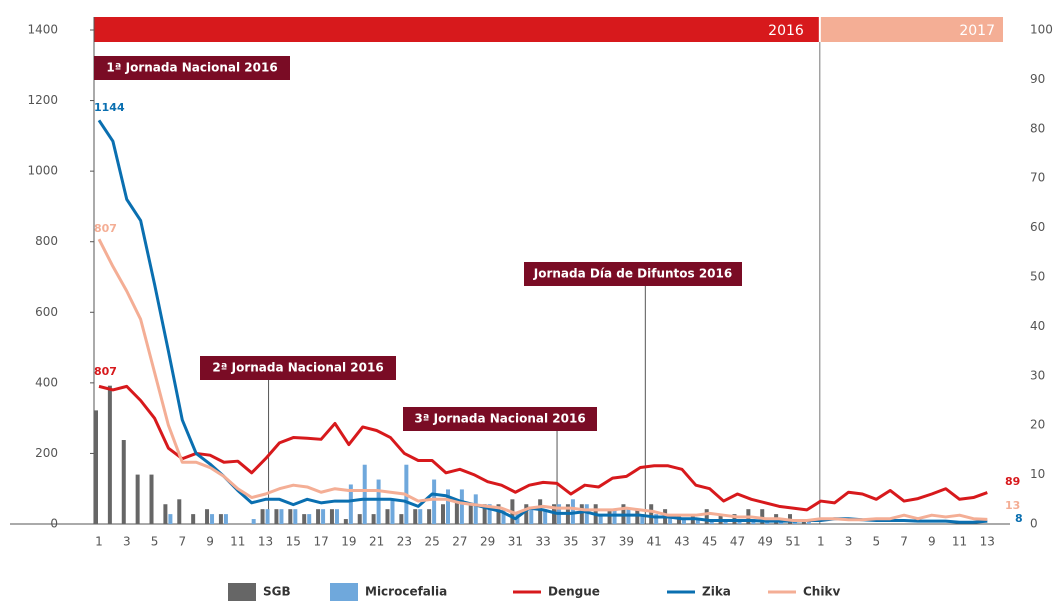  Describe the element at coordinates (1034, 524) in the screenshot. I see `y2-tick-label: 0` at that location.